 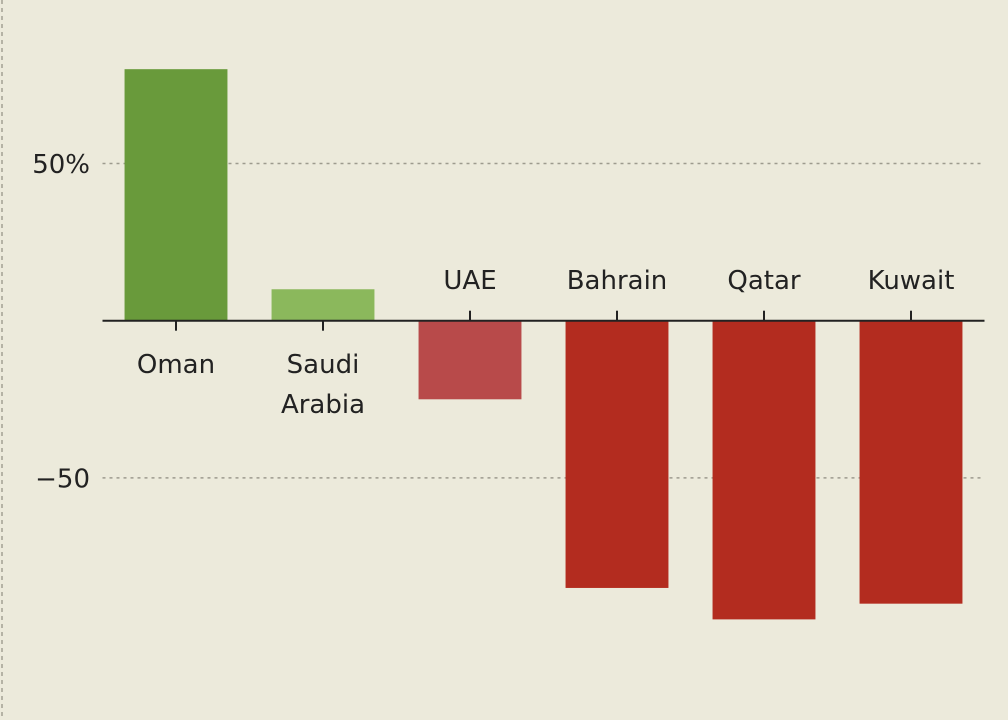 I want to click on category-label: Qatar, so click(x=764, y=280).